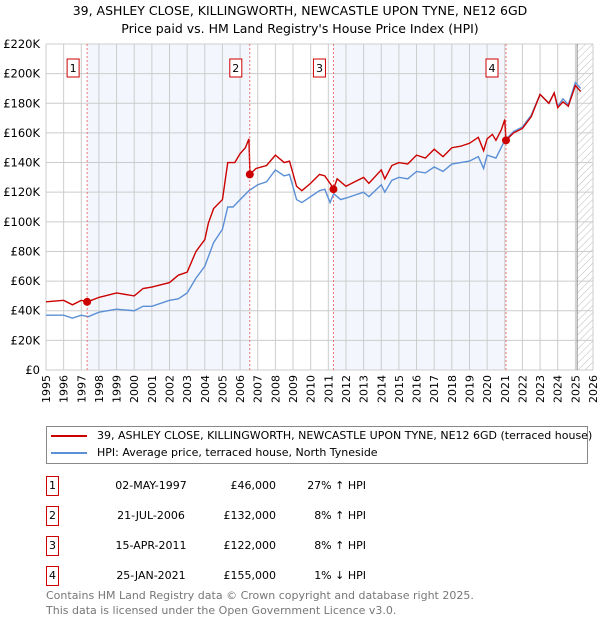  I want to click on sale-number: 2, so click(52, 516).